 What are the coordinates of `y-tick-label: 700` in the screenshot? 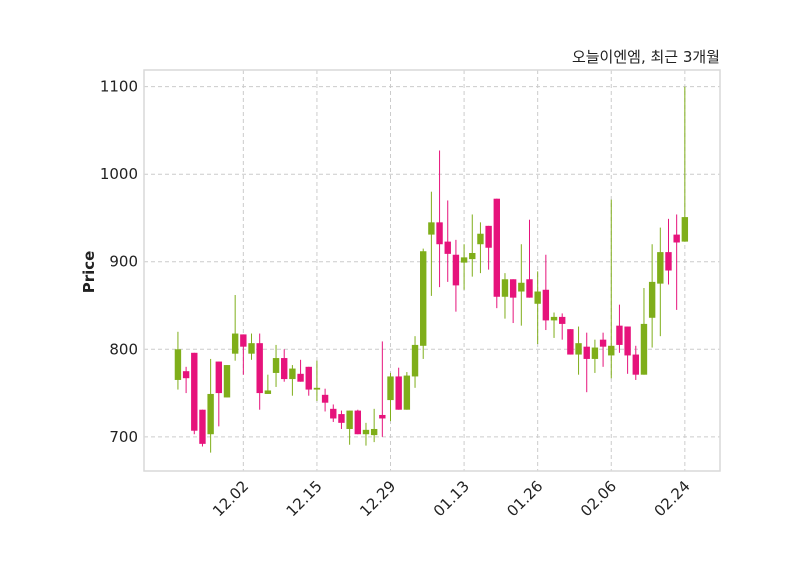 It's located at (123, 437).